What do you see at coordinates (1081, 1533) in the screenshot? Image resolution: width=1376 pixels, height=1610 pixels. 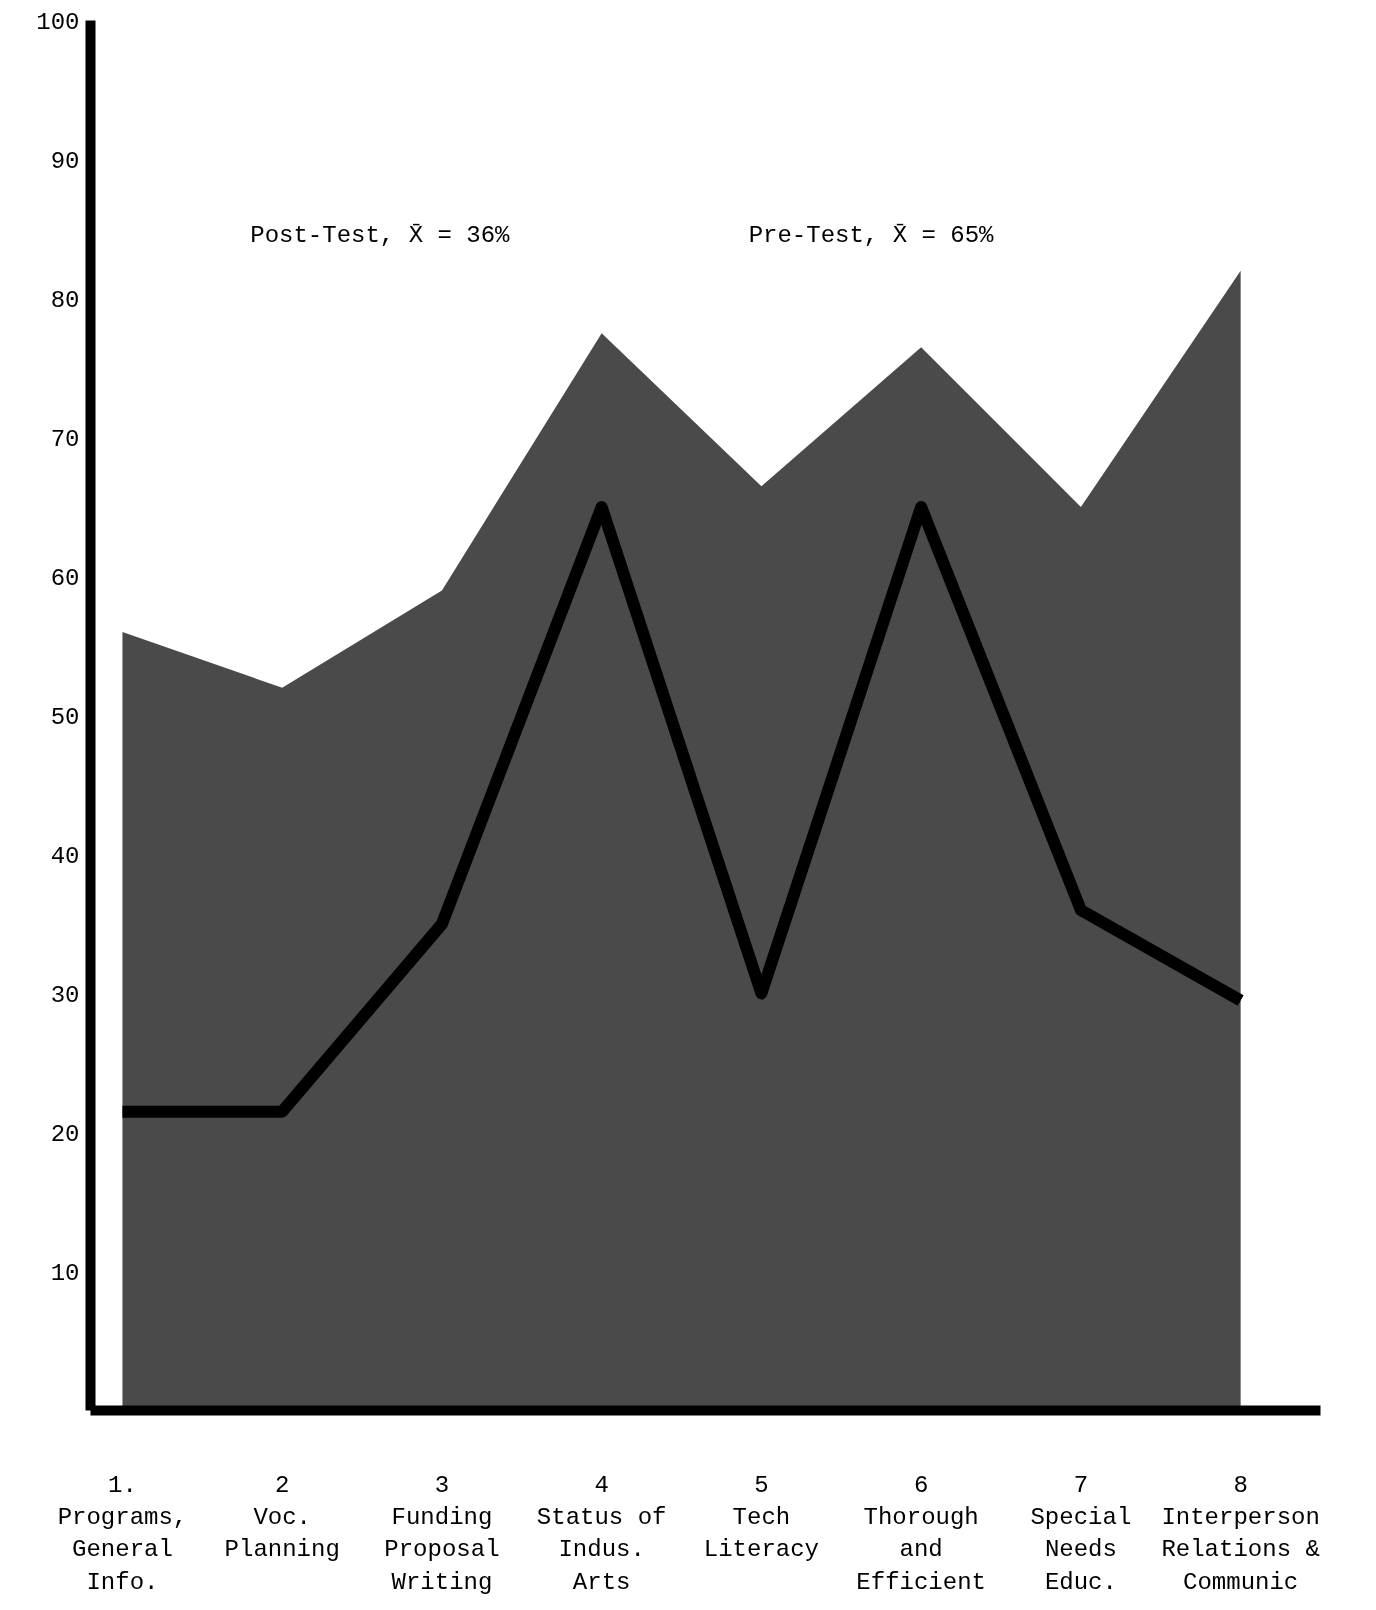 I see `x-tick-label: 7 Special Needs Educ.` at bounding box center [1081, 1533].